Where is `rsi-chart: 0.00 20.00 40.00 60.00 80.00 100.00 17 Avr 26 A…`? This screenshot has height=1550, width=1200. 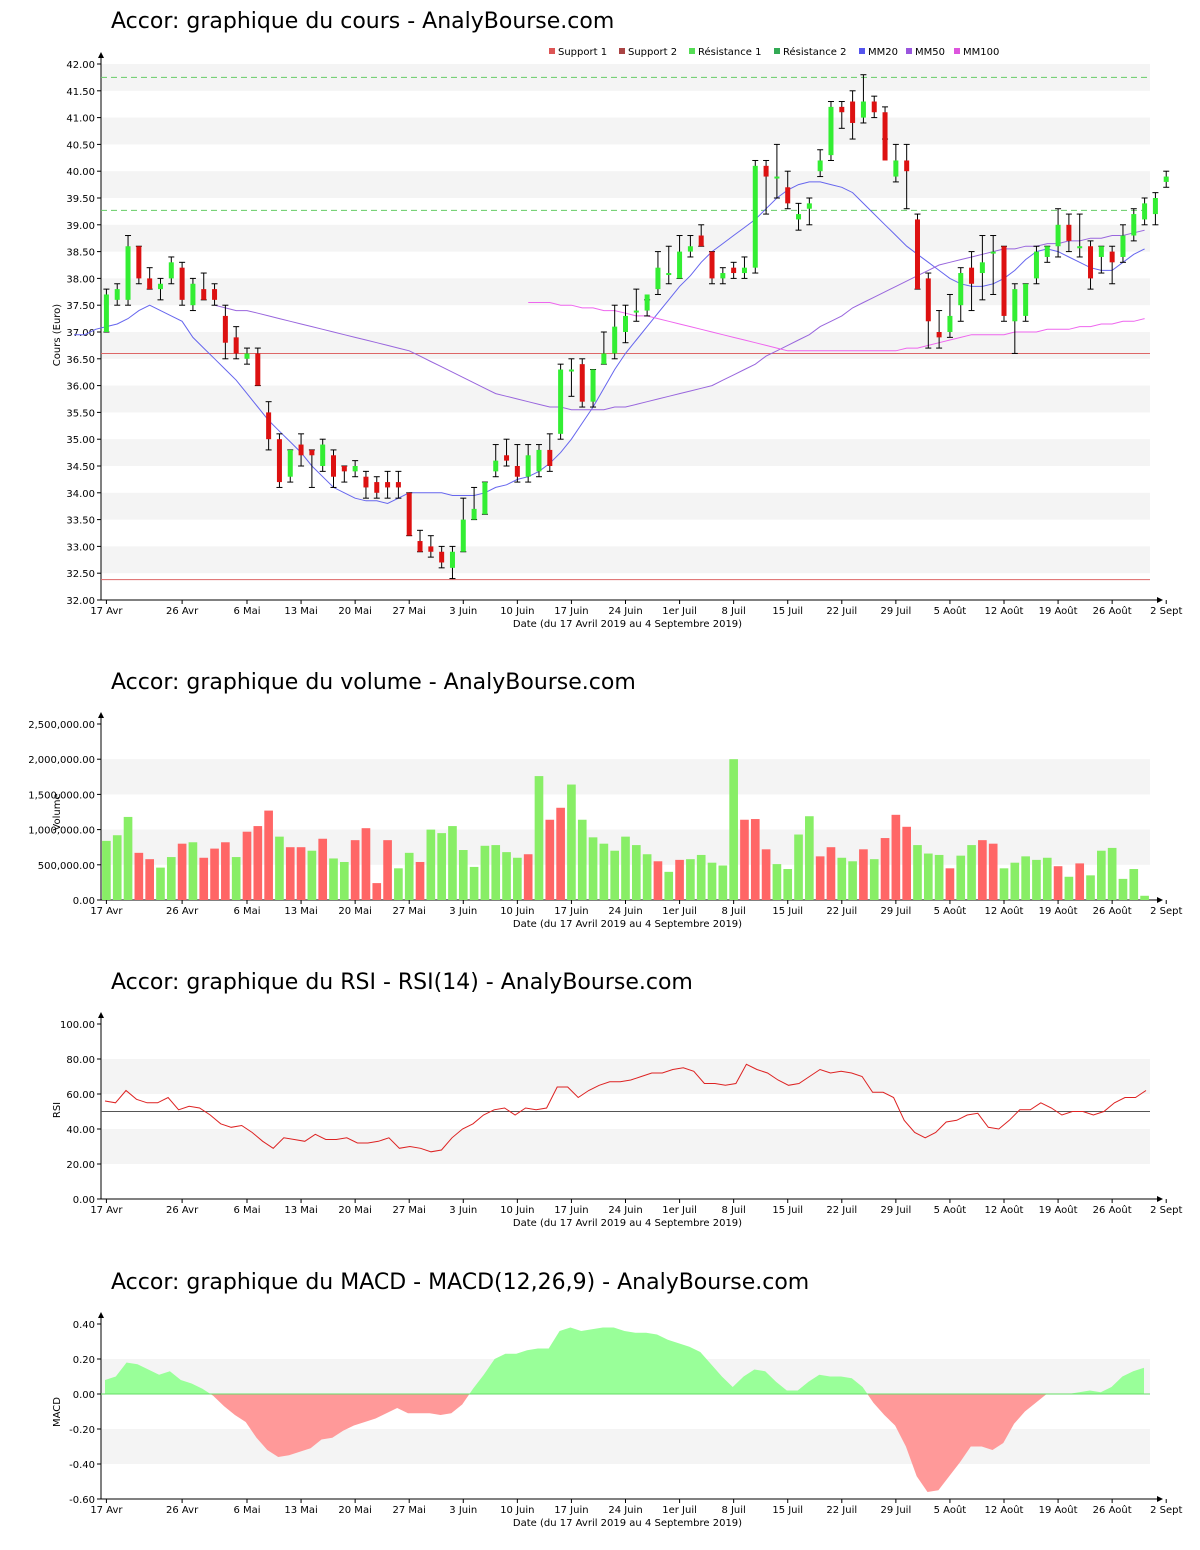
rsi-chart: 0.00 20.00 40.00 60.00 80.00 100.00 17 Avr 26 A… is located at coordinates (617, 1120).